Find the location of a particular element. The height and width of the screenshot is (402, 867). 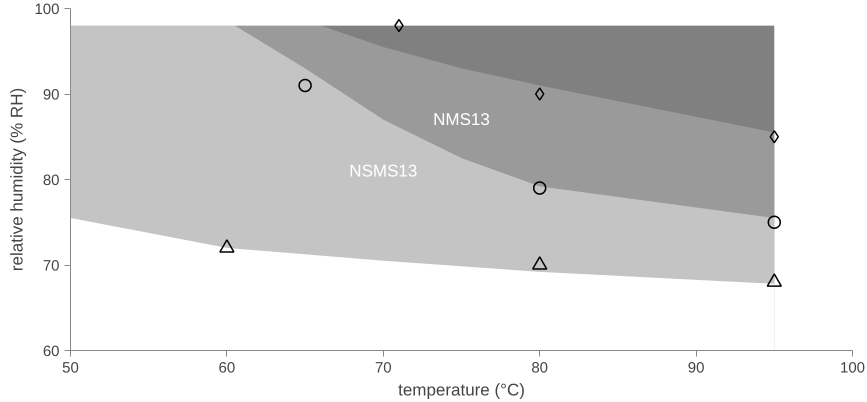

y-tick-label: 70 is located at coordinates (51, 266).